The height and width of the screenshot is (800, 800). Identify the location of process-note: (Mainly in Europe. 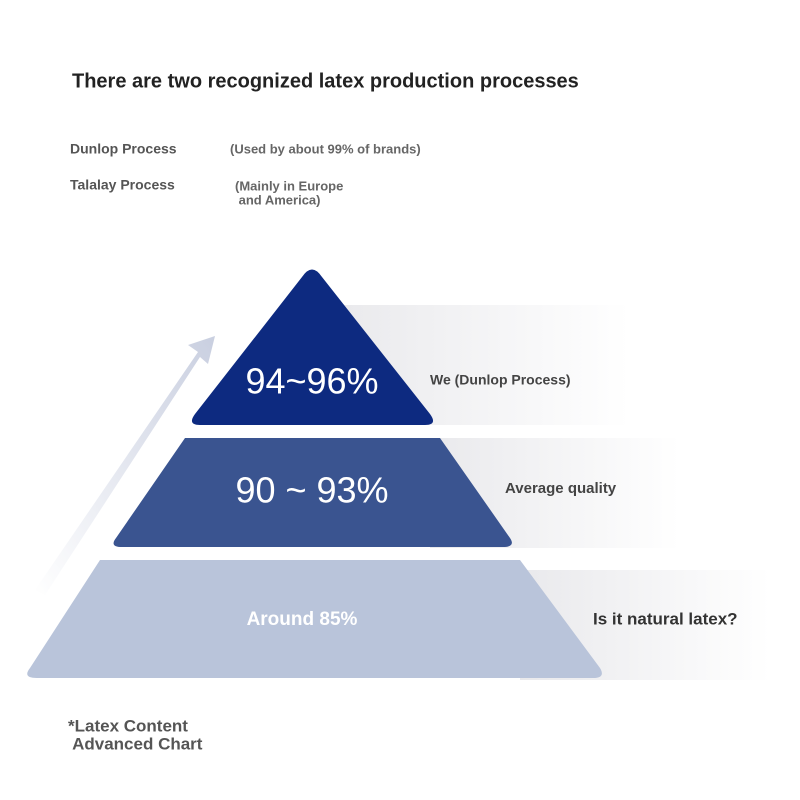
(289, 185).